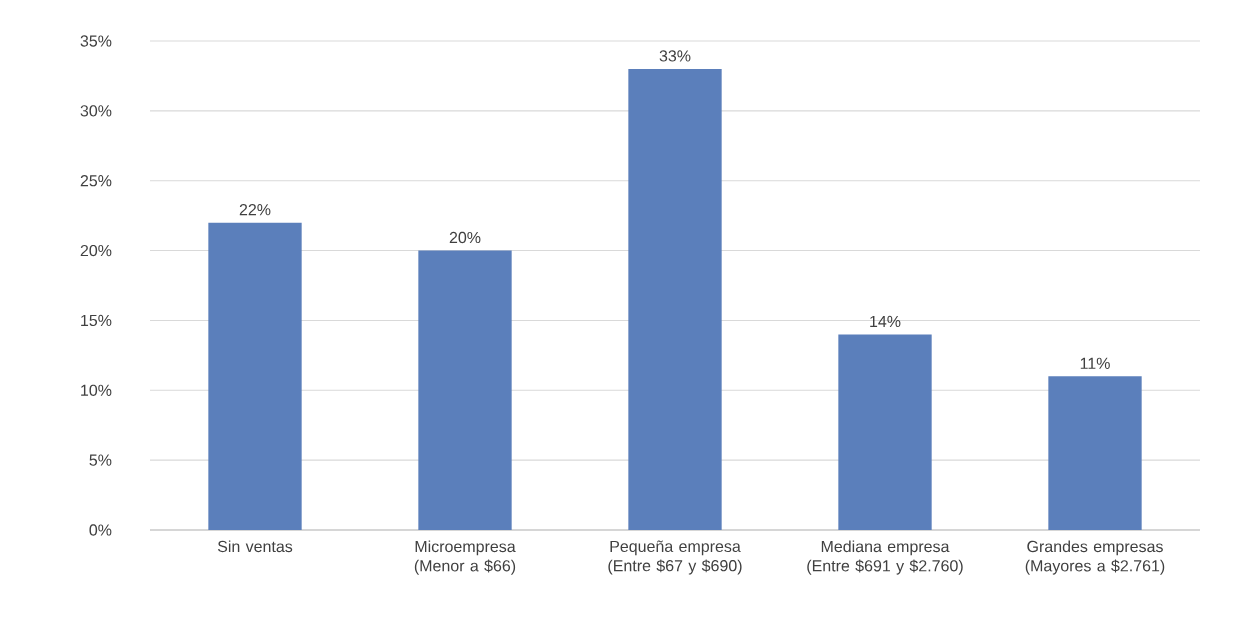 The image size is (1253, 618). What do you see at coordinates (96, 41) in the screenshot?
I see `y-tick-label: 35%` at bounding box center [96, 41].